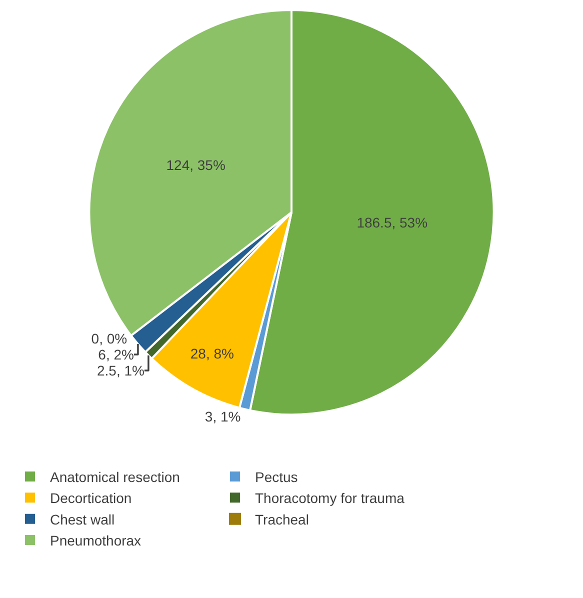 The width and height of the screenshot is (583, 598). Describe the element at coordinates (109, 338) in the screenshot. I see `text: 0, 0%` at that location.